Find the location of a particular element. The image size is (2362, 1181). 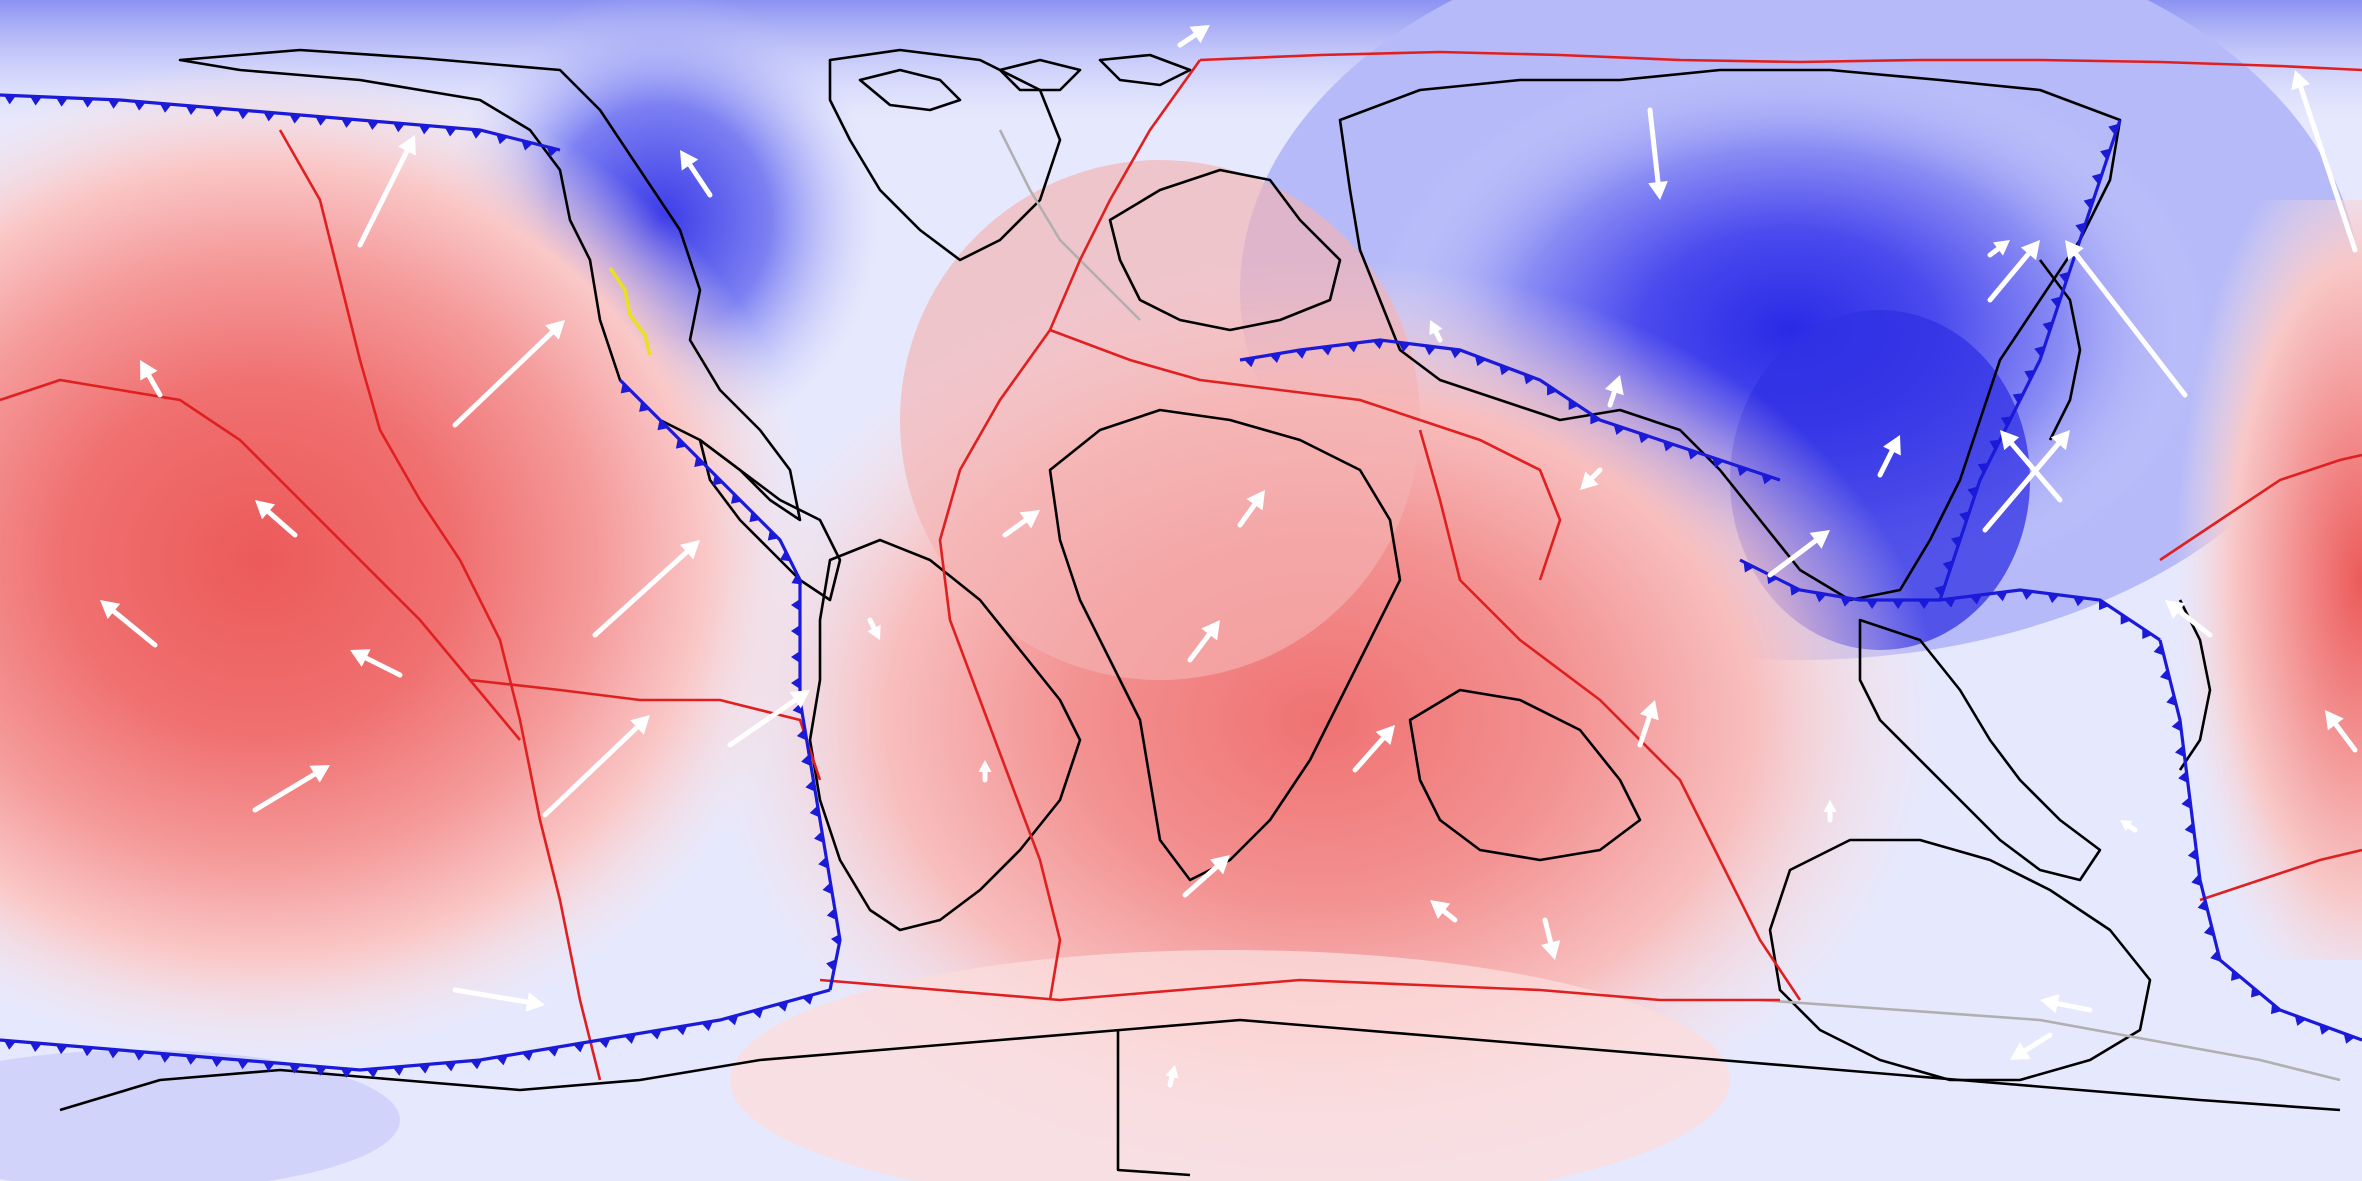

south-high-tail is located at coordinates (1230, 1065).